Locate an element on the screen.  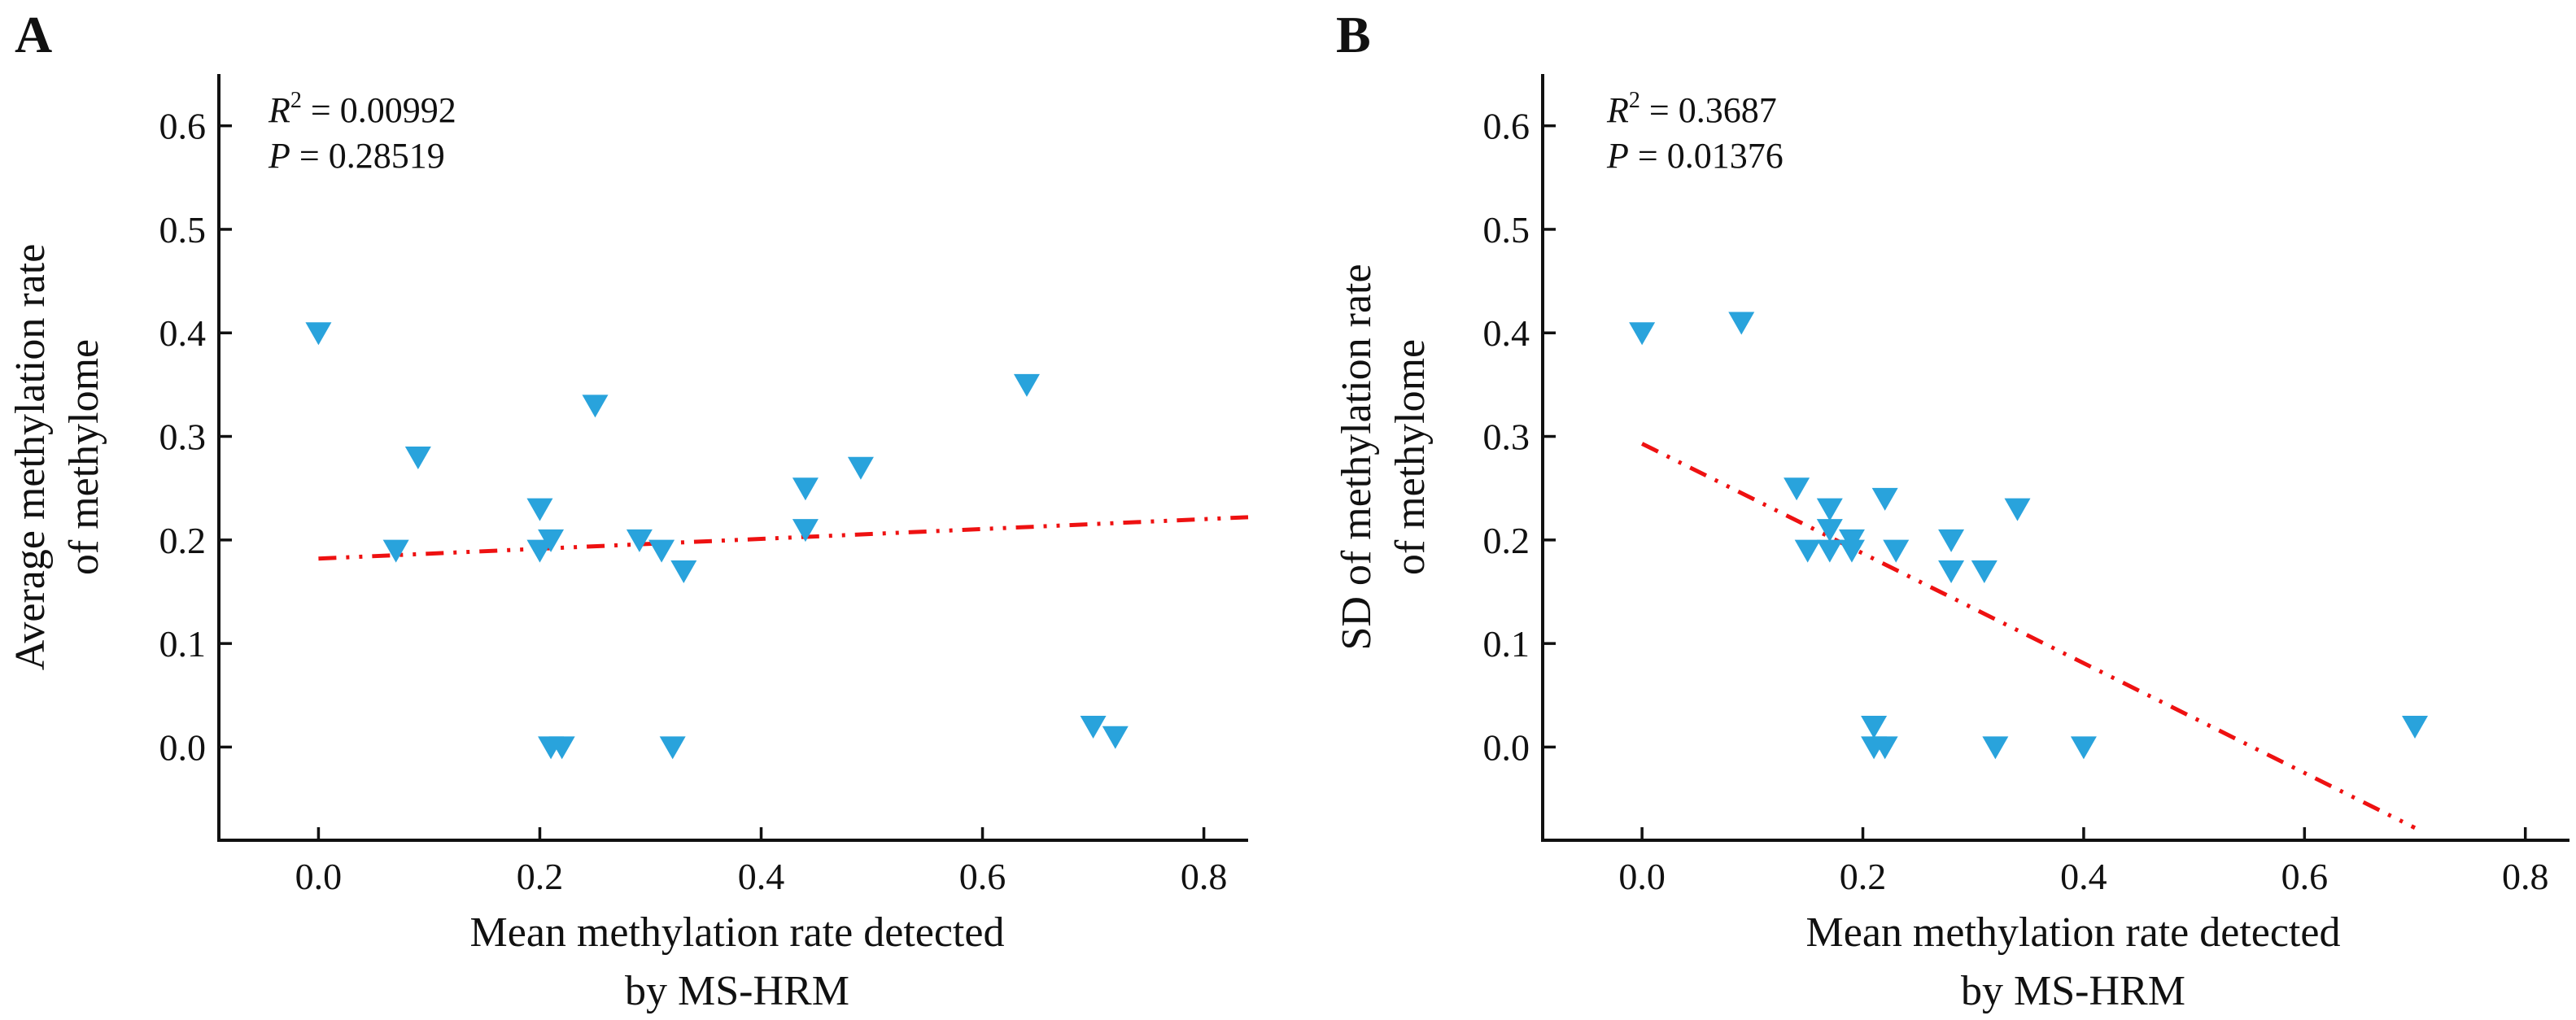
fit-line-b-group is located at coordinates (2029, 636).